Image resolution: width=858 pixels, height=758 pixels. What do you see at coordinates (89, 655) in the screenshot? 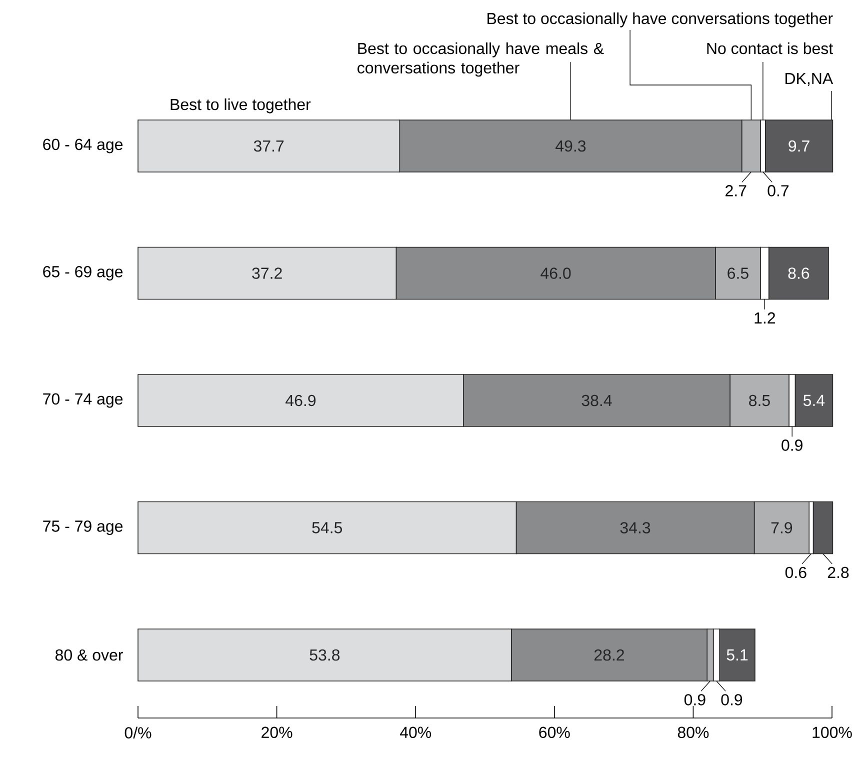
I see `y-tick-label: 80 & over` at bounding box center [89, 655].